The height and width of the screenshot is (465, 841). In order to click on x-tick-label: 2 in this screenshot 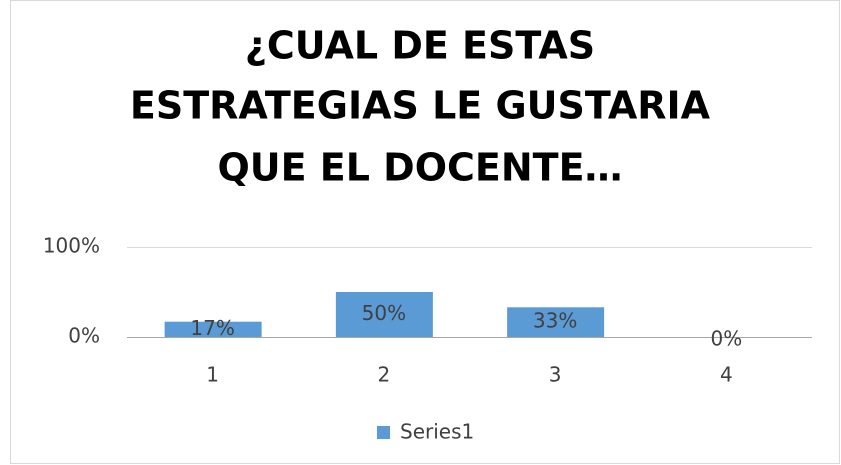, I will do `click(384, 375)`.